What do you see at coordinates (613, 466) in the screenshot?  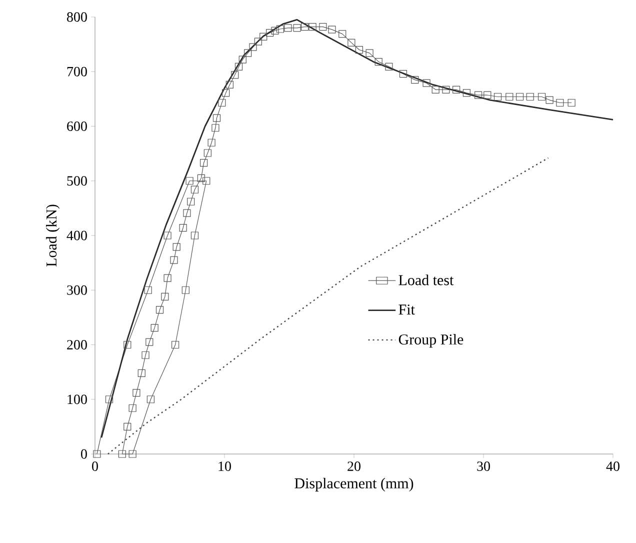 I see `x-tick-label: 40` at bounding box center [613, 466].